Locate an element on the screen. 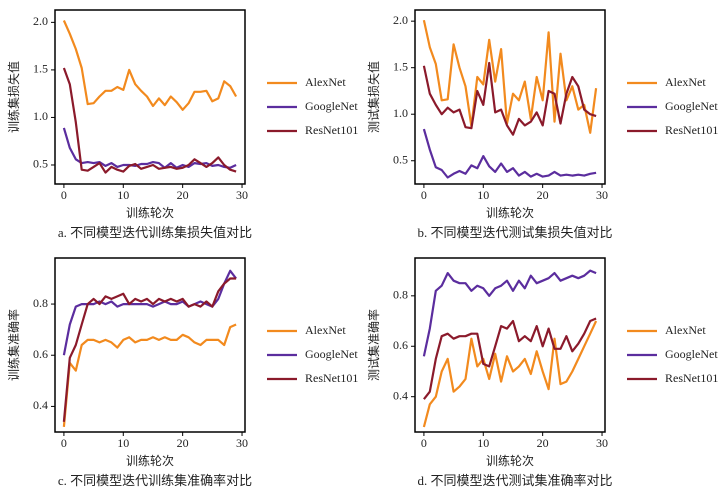 The height and width of the screenshot is (493, 720). y-axis-label: 训练集损失值 is located at coordinates (13, 97).